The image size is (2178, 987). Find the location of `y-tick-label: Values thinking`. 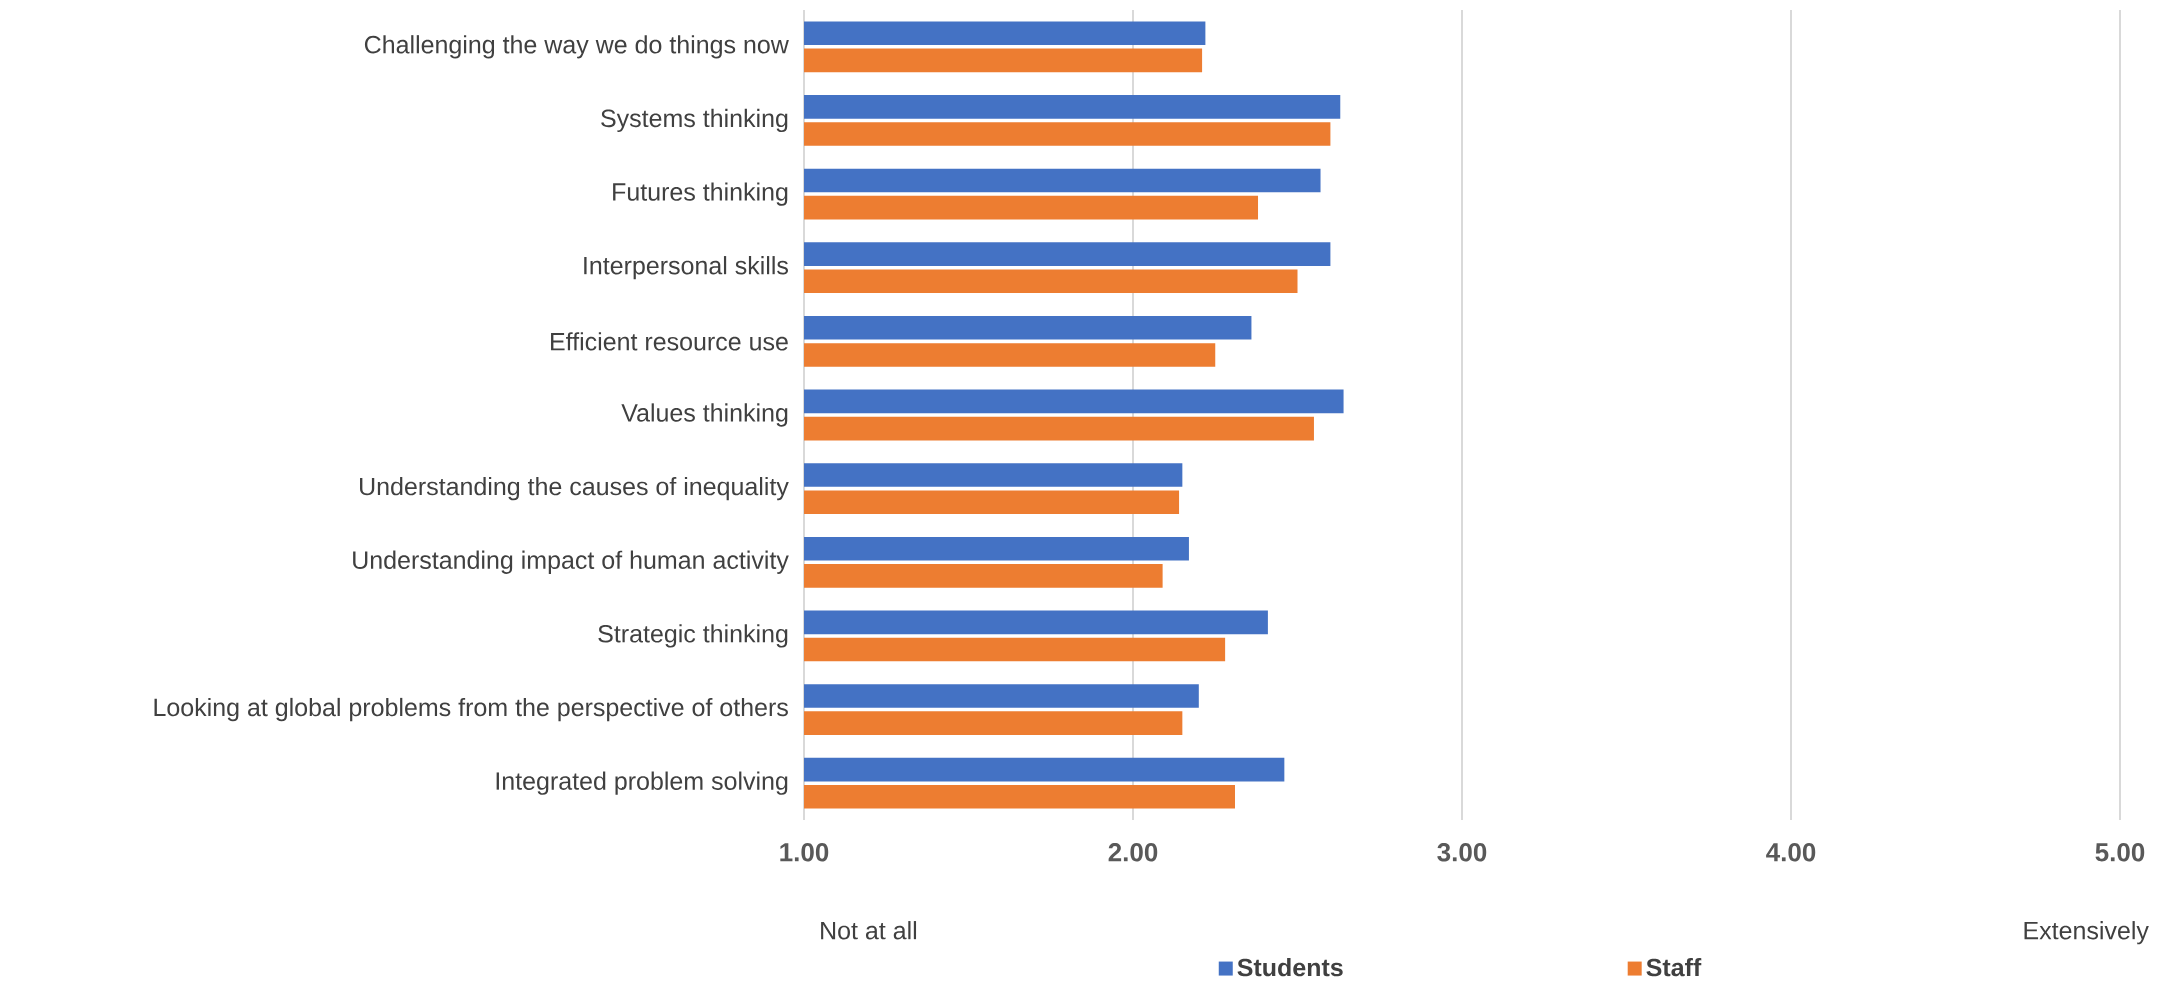

y-tick-label: Values thinking is located at coordinates (704, 415).